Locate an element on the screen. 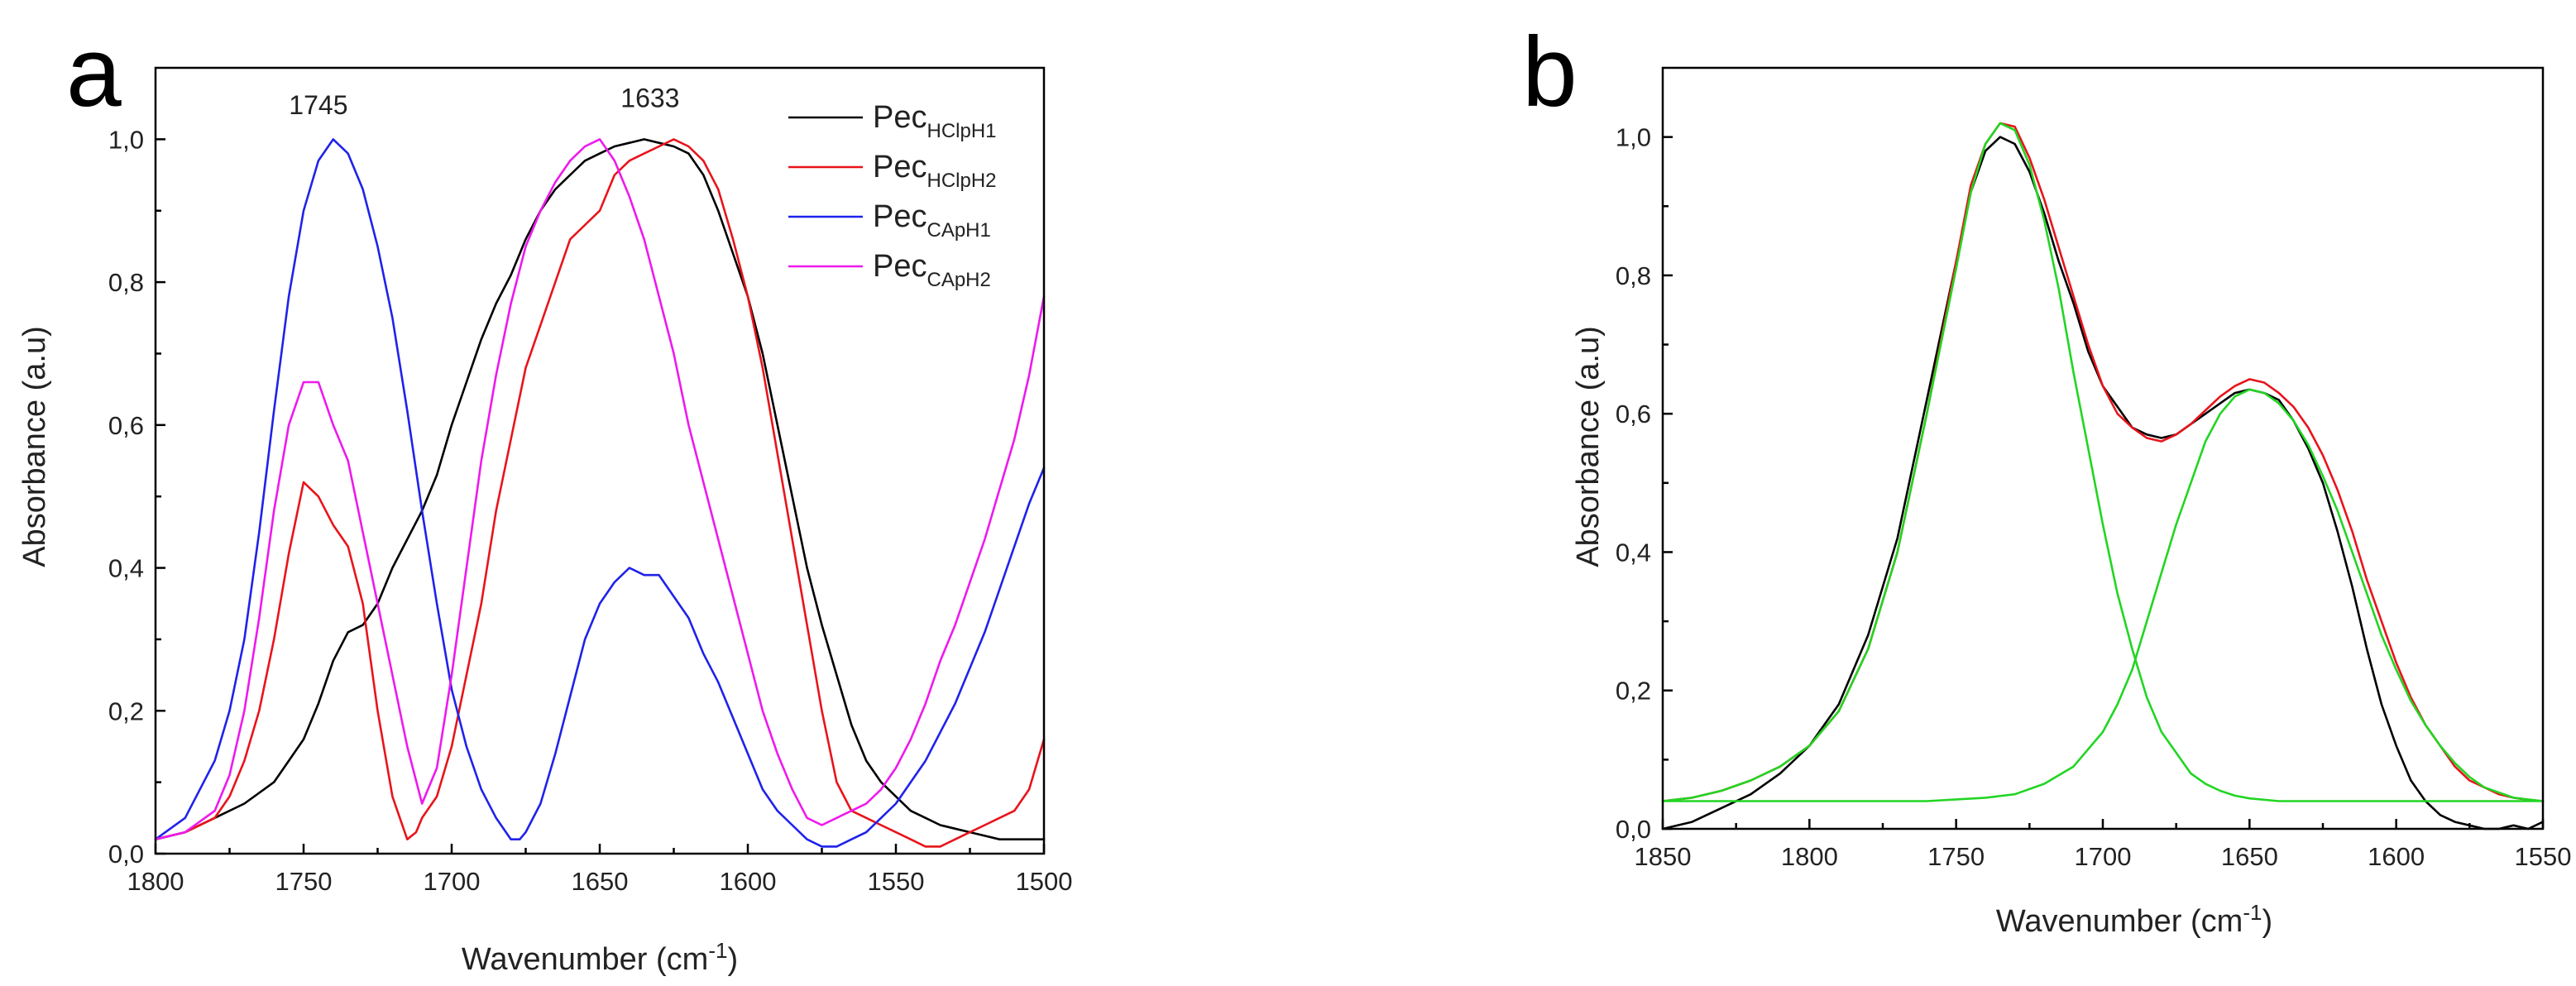  y-axis-title-a: Absorbance (a.u) is located at coordinates (35, 447).